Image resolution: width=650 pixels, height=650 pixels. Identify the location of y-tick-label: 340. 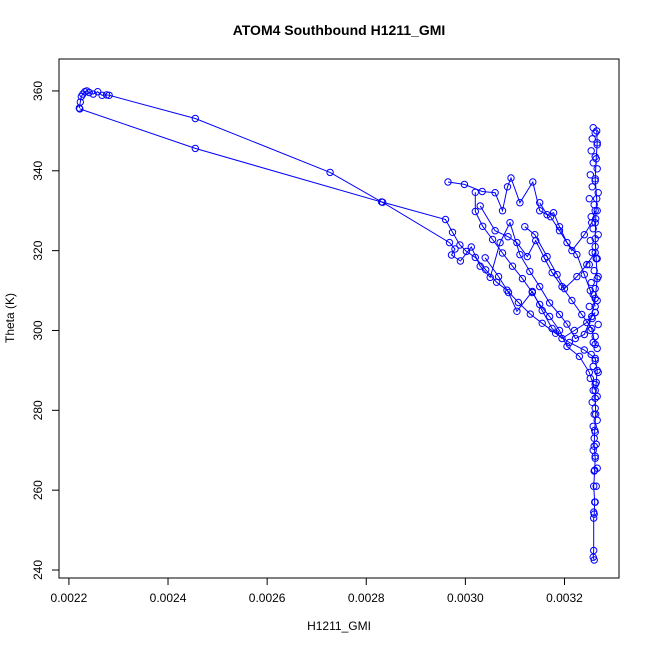
(38, 170).